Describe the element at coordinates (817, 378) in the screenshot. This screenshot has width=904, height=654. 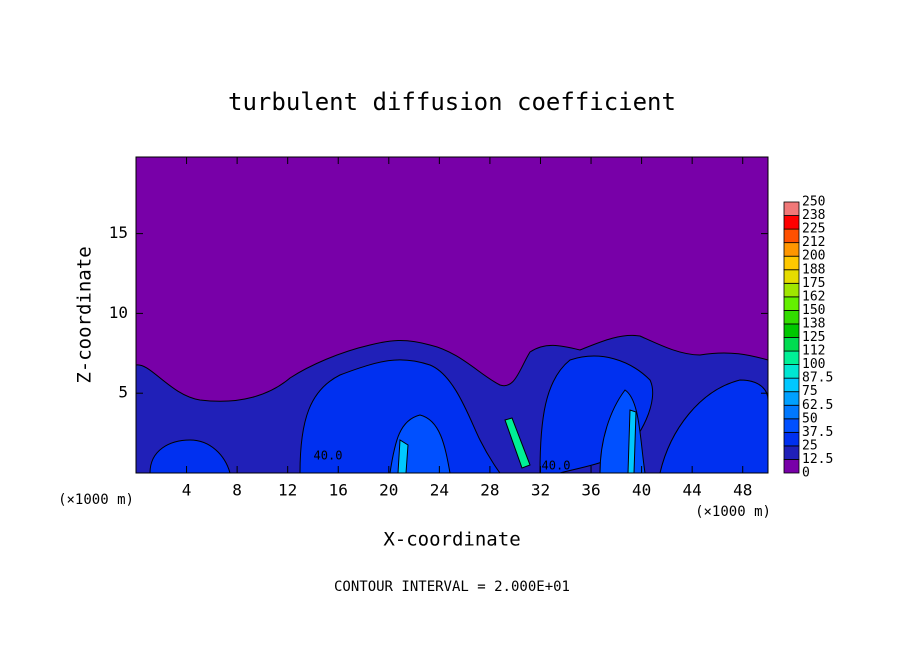
I see `colorbar-label: 87.5` at that location.